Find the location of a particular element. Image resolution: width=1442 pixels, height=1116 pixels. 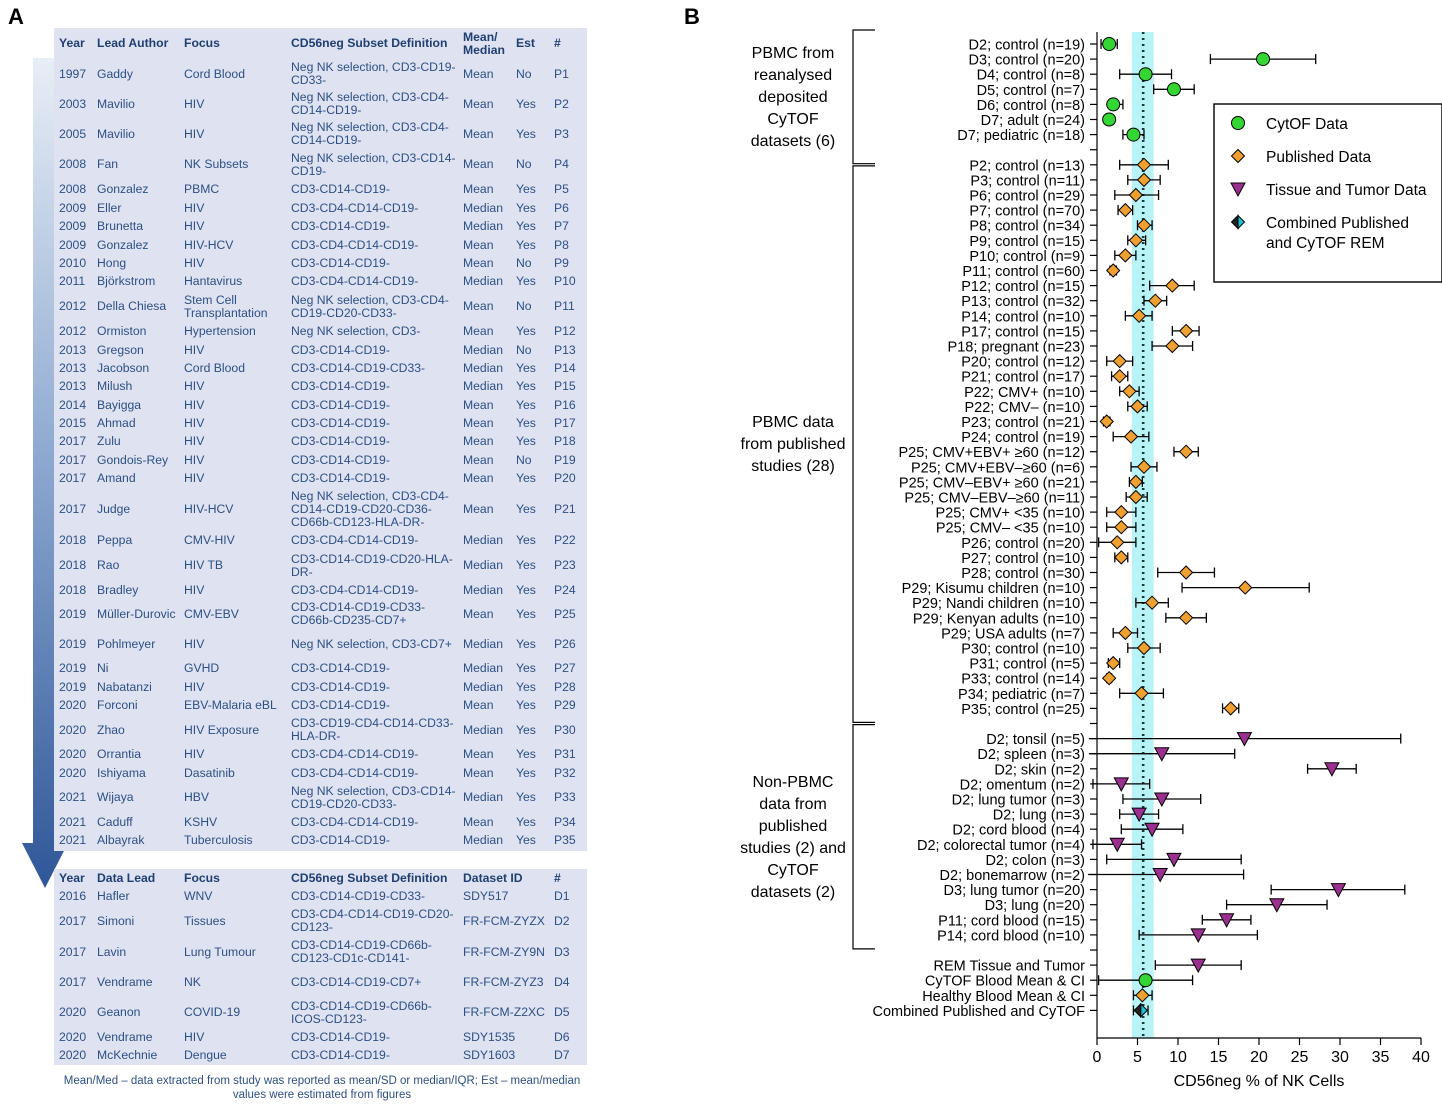

row-label: P29; Nandi children (n=10) is located at coordinates (998, 604).